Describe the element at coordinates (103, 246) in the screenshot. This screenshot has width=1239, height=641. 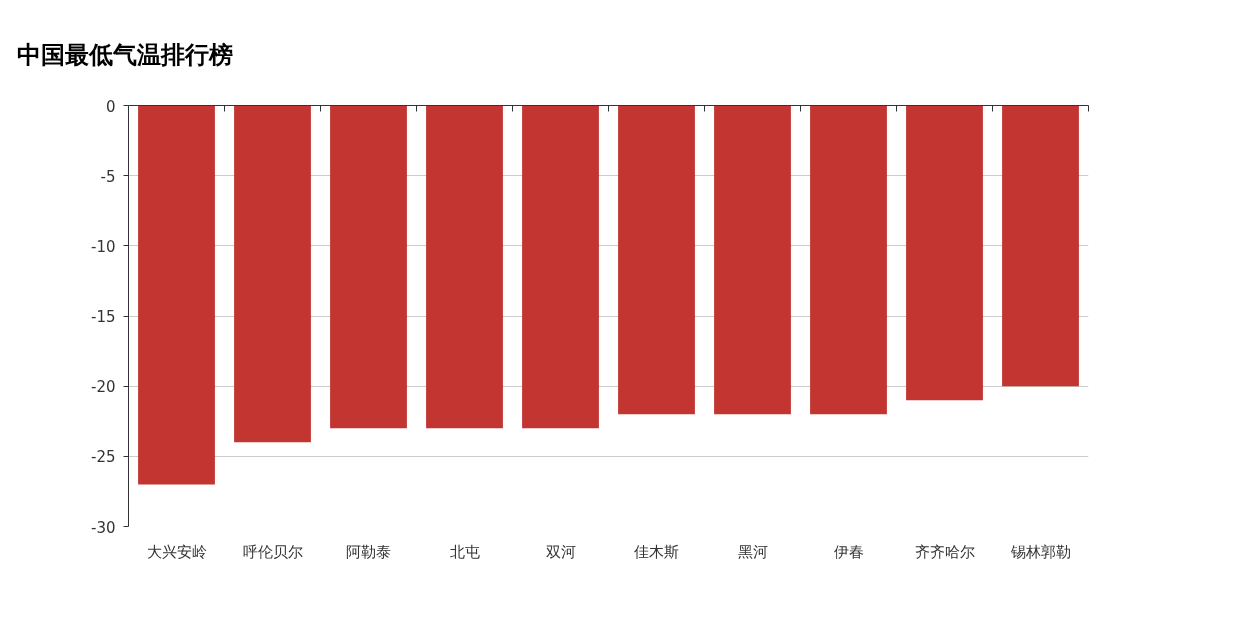
I see `y-tick-label: -10` at that location.